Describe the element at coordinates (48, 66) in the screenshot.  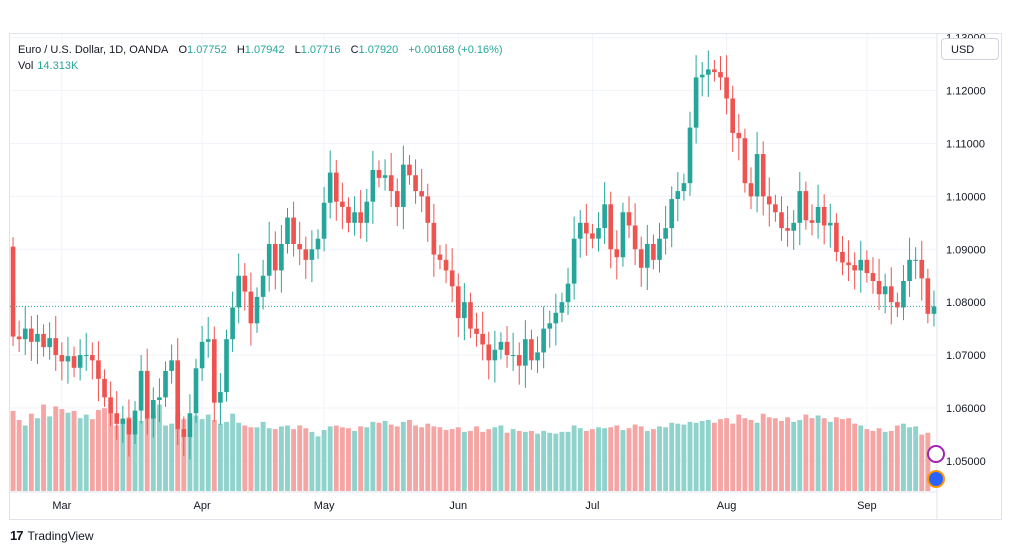
I see `volume-legend: Vol 14.313K` at that location.